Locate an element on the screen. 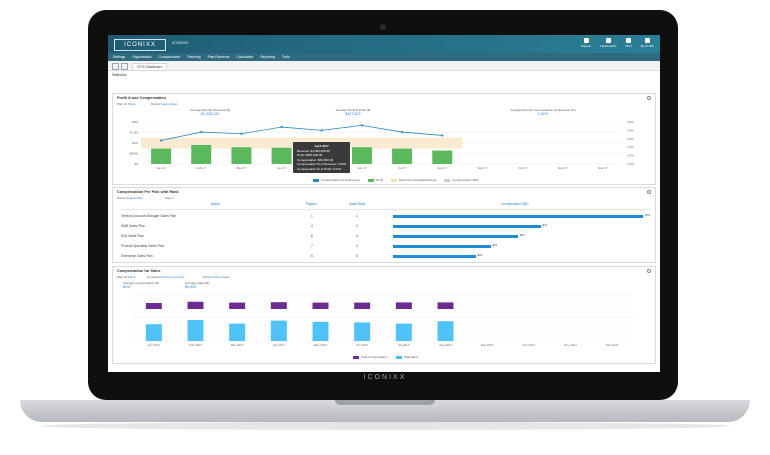  table-row: Product Specialist Sales Plan 7 4 $31 is located at coordinates (386, 246).